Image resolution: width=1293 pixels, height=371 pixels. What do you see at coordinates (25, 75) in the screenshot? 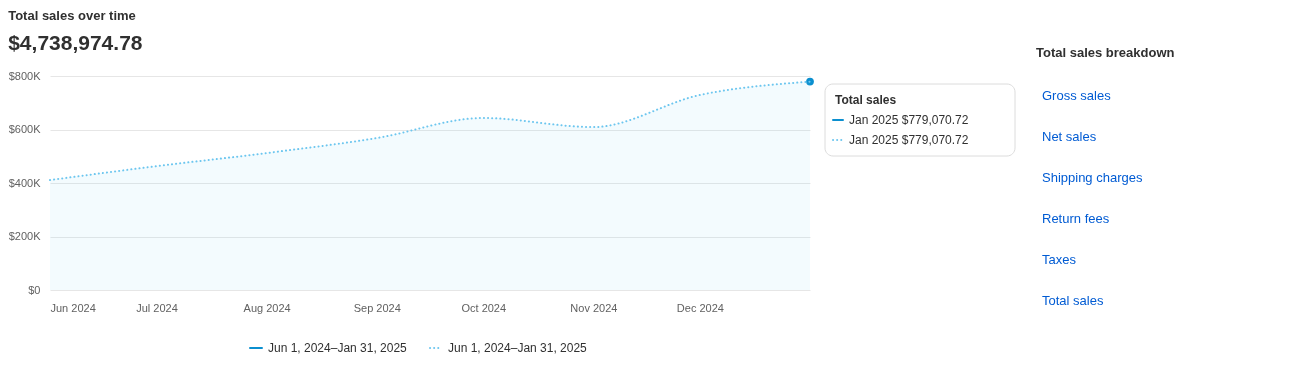
I see `y-tick-label: $800K` at bounding box center [25, 75].